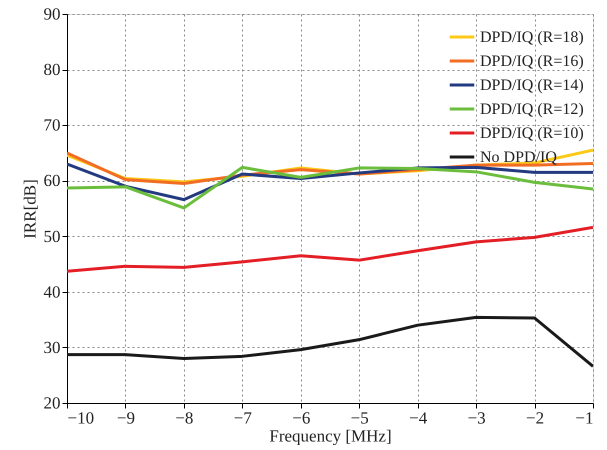 This screenshot has height=450, width=607. Describe the element at coordinates (477, 418) in the screenshot. I see `x-tick-label: −3` at that location.